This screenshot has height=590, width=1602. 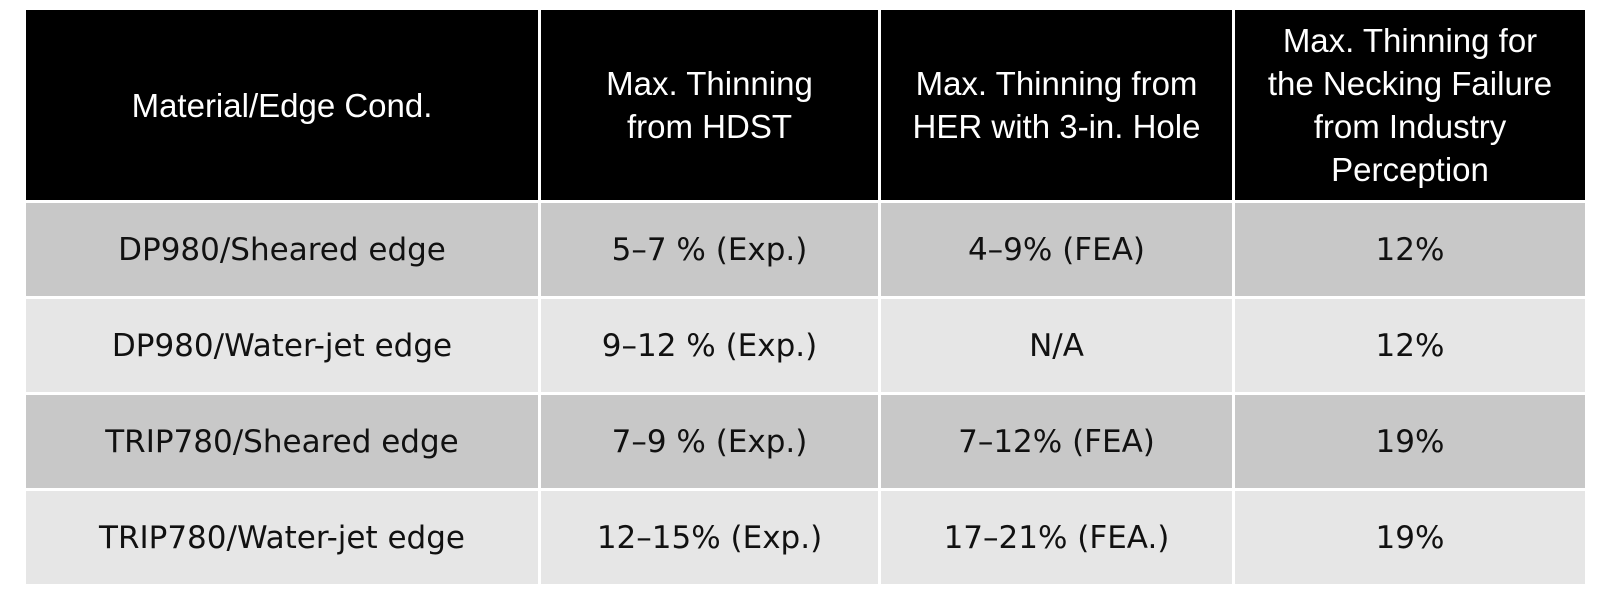 What do you see at coordinates (1056, 249) in the screenshot?
I see `table-cell: 4–9% (FEA)` at bounding box center [1056, 249].